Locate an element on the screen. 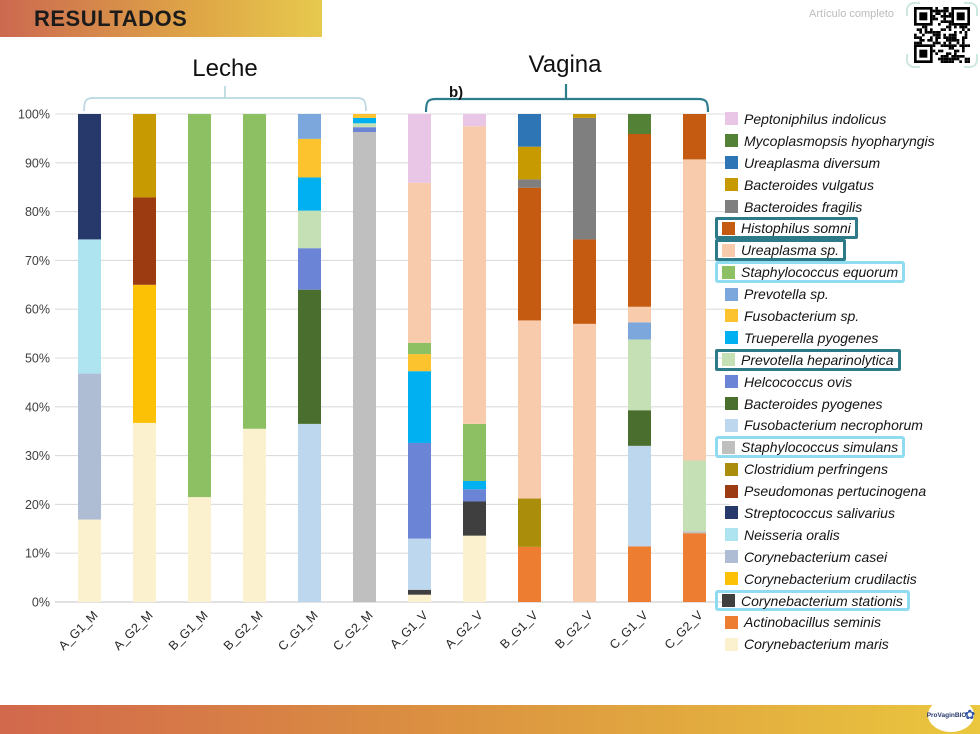 Image resolution: width=980 pixels, height=734 pixels. legend-swatch-vulgatus is located at coordinates (731, 185).